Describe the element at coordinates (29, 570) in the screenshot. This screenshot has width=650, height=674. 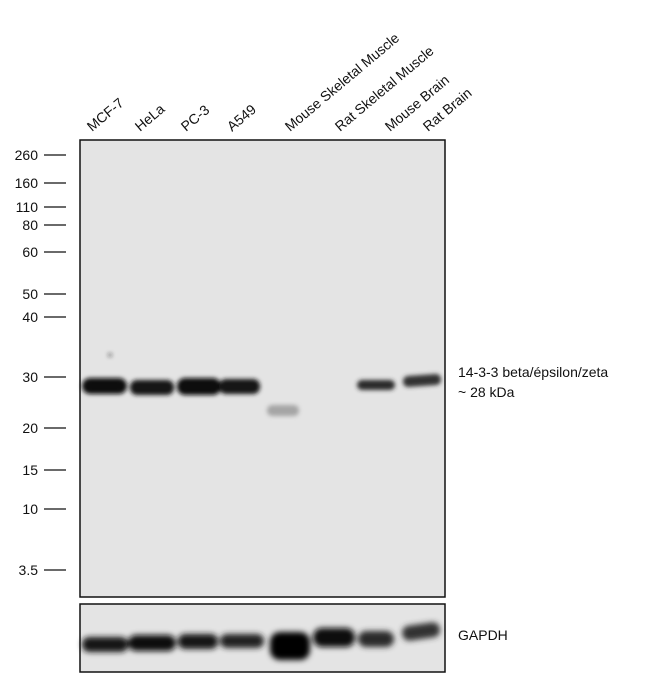
I see `marker-label: 3.5` at that location.